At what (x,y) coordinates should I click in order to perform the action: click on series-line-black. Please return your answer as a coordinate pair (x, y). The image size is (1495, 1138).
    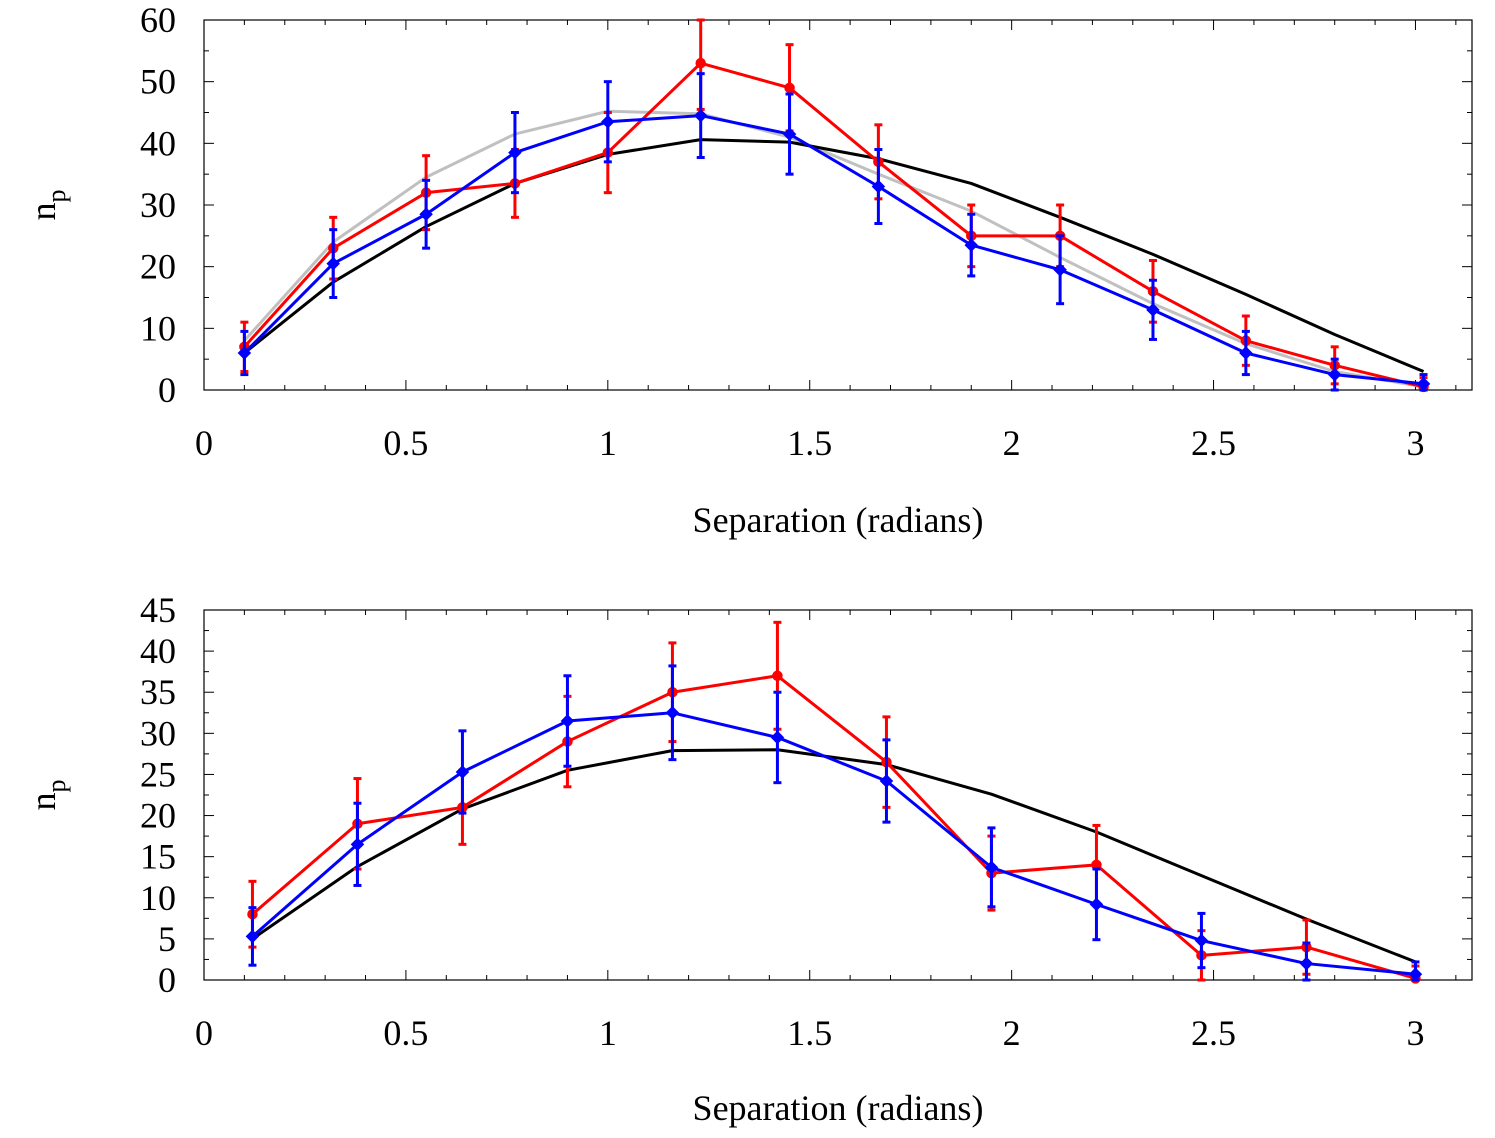
    Looking at the image, I should click on (834, 856).